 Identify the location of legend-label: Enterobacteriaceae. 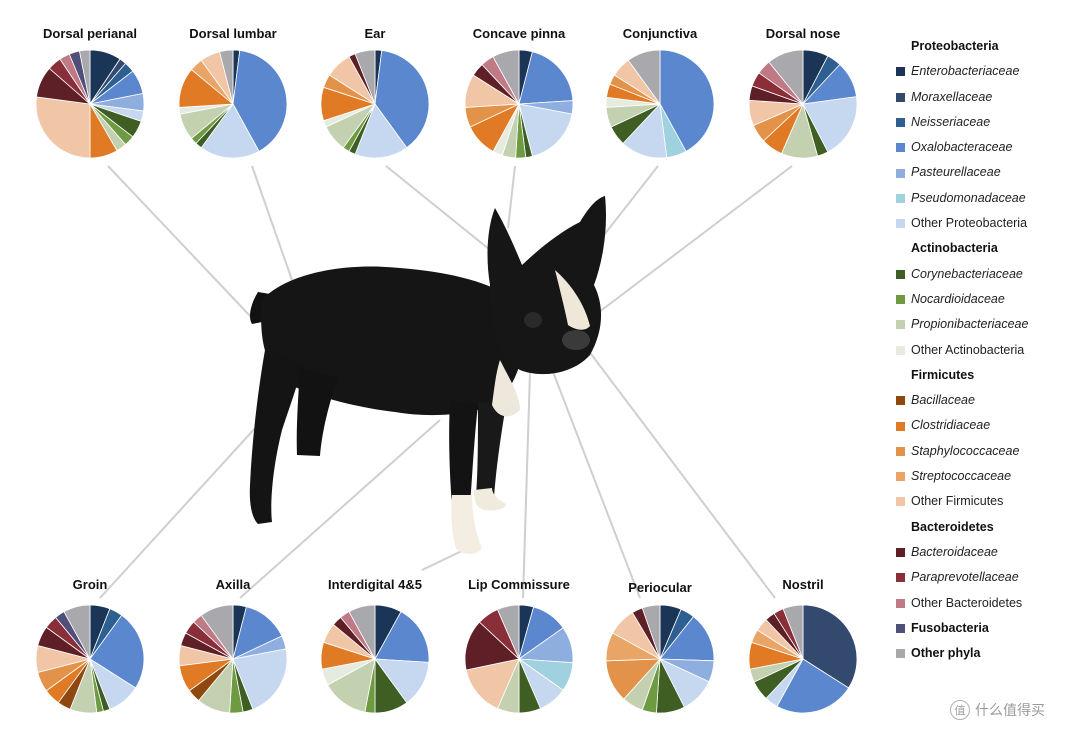
(965, 71).